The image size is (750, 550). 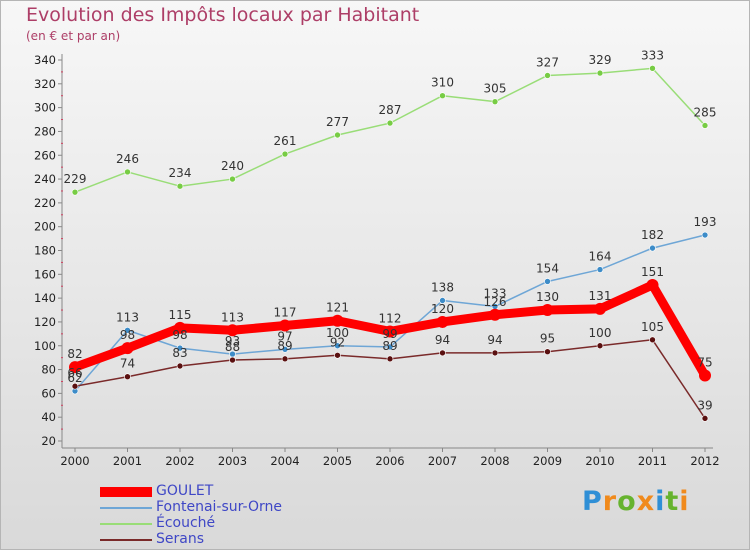 I want to click on x-tick-label: 2010, so click(x=599, y=461).